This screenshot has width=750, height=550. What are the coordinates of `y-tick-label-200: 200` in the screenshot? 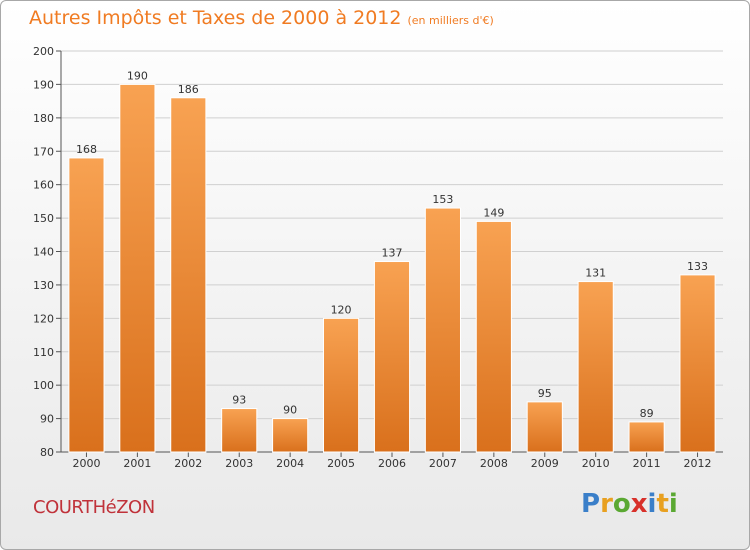 It's located at (43, 51).